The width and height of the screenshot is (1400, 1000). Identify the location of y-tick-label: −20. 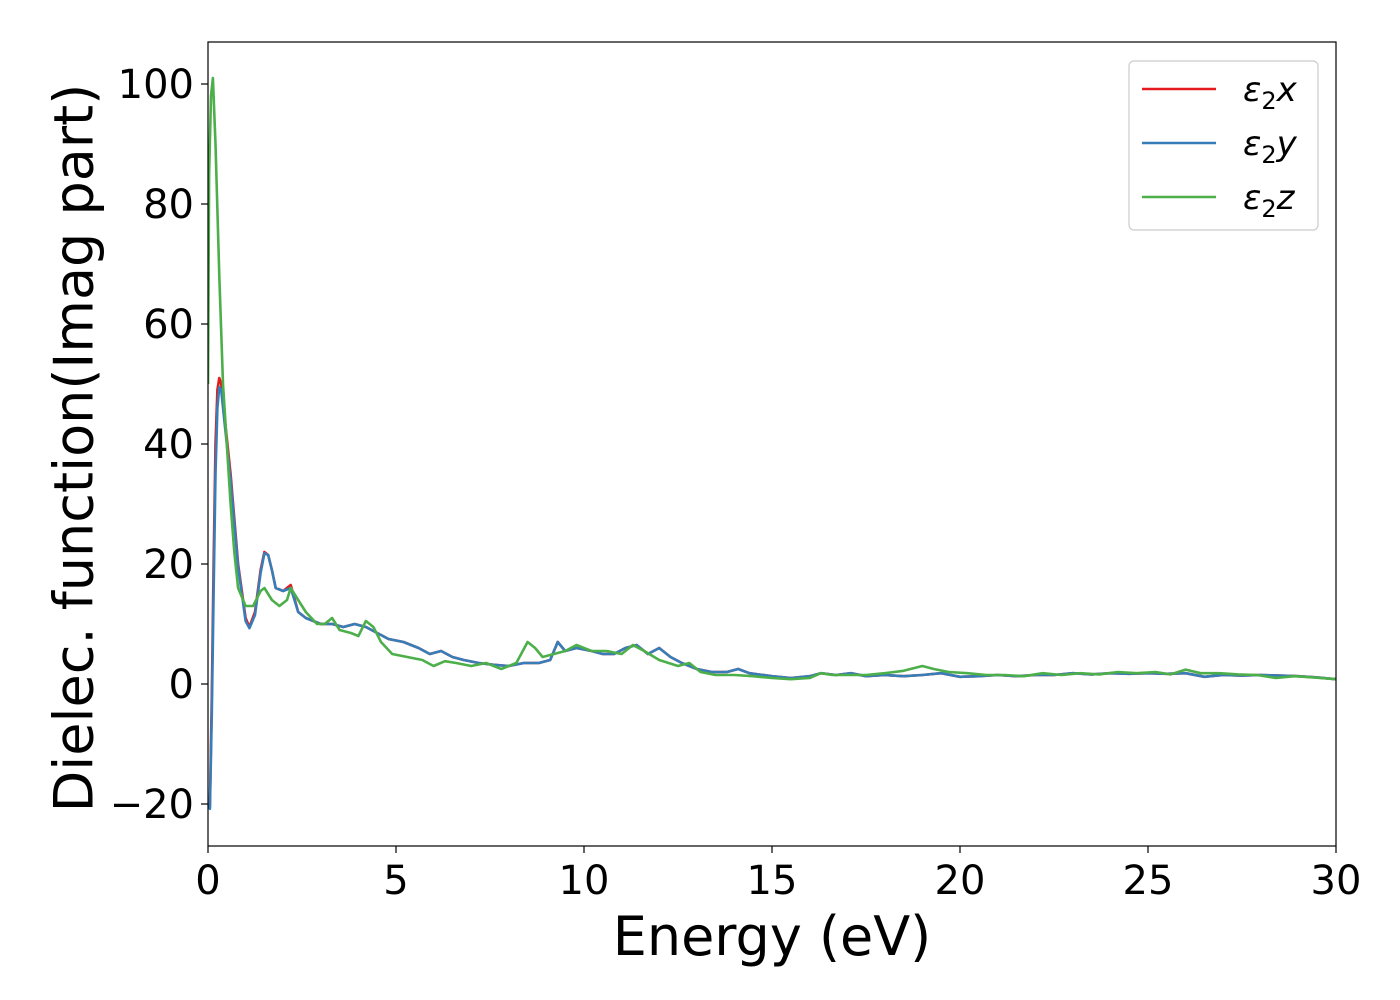
(152, 805).